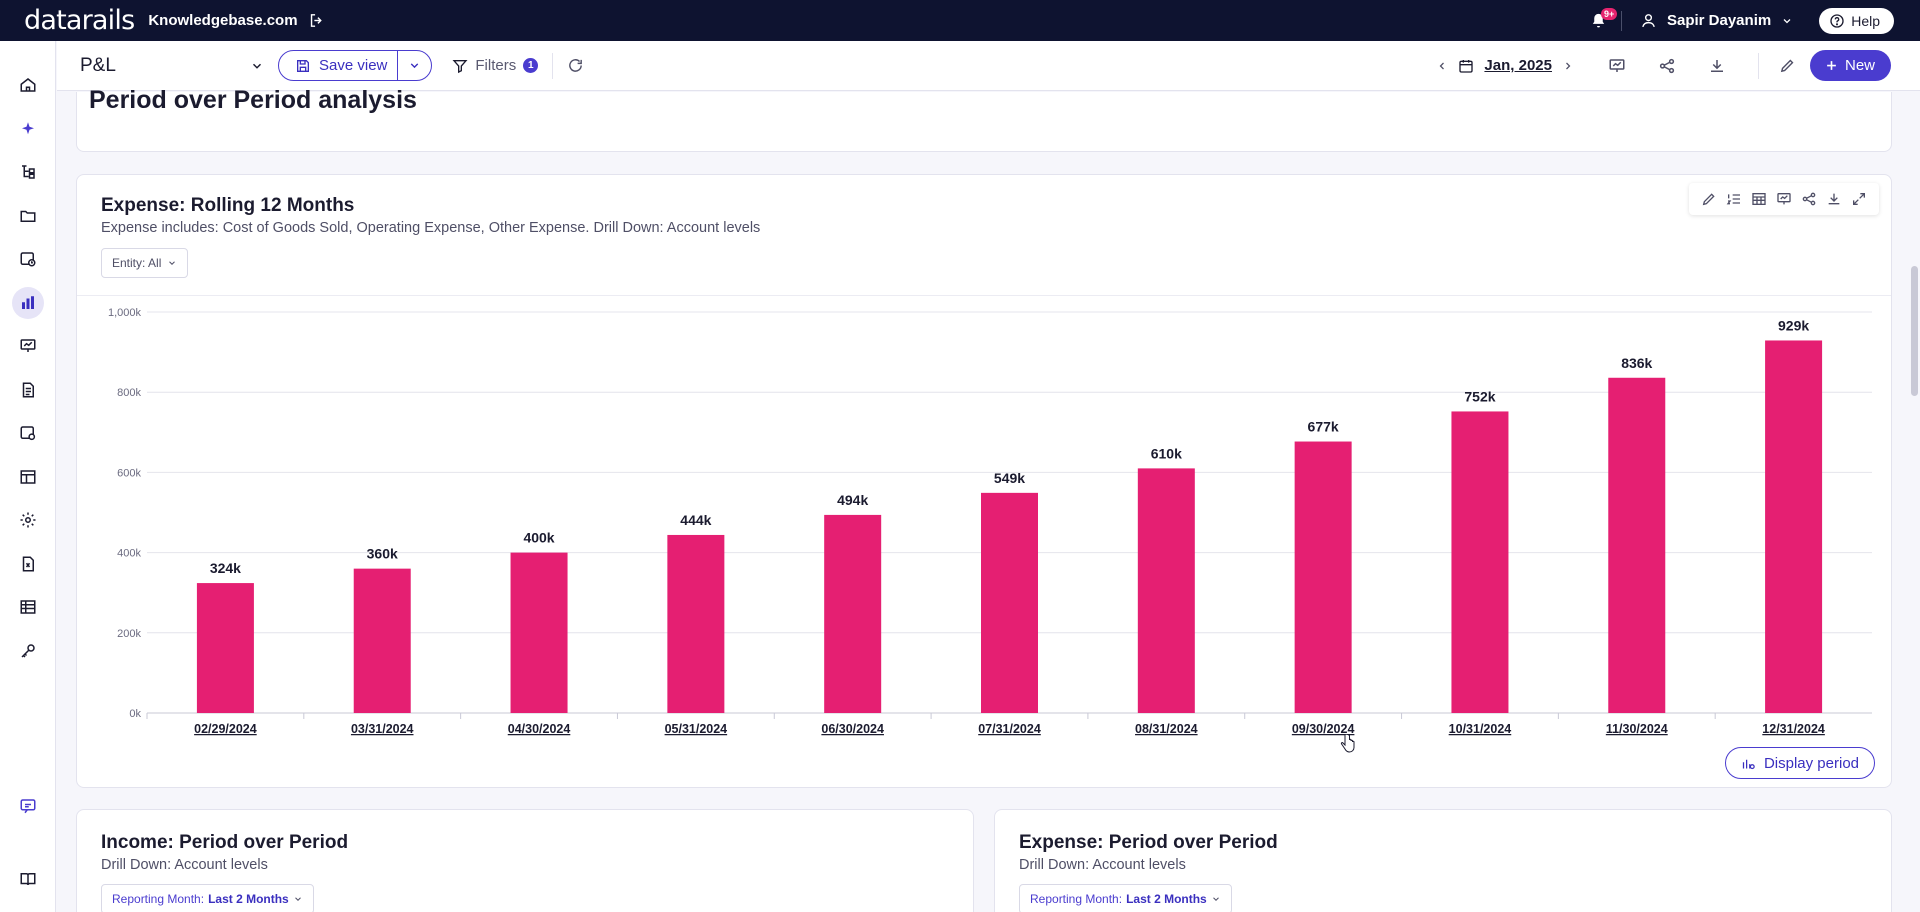 The height and width of the screenshot is (912, 1920). Describe the element at coordinates (1166, 729) in the screenshot. I see `x-tick-label: 08/31/2024` at that location.